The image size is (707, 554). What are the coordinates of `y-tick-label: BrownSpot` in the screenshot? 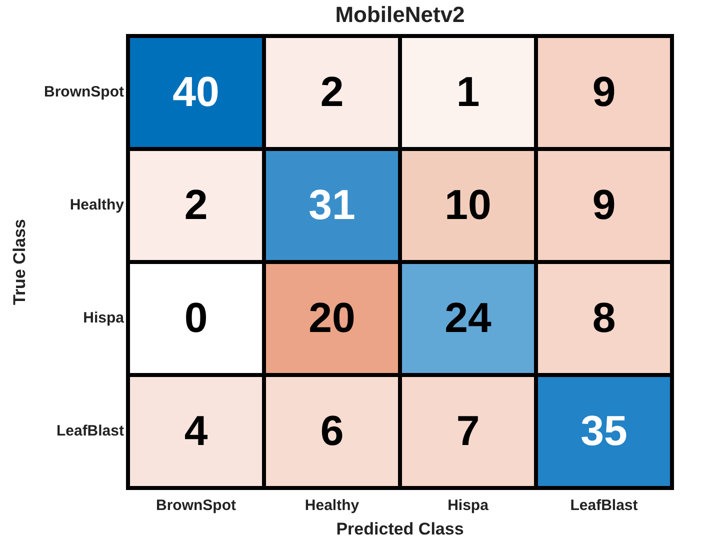 It's located at (84, 92).